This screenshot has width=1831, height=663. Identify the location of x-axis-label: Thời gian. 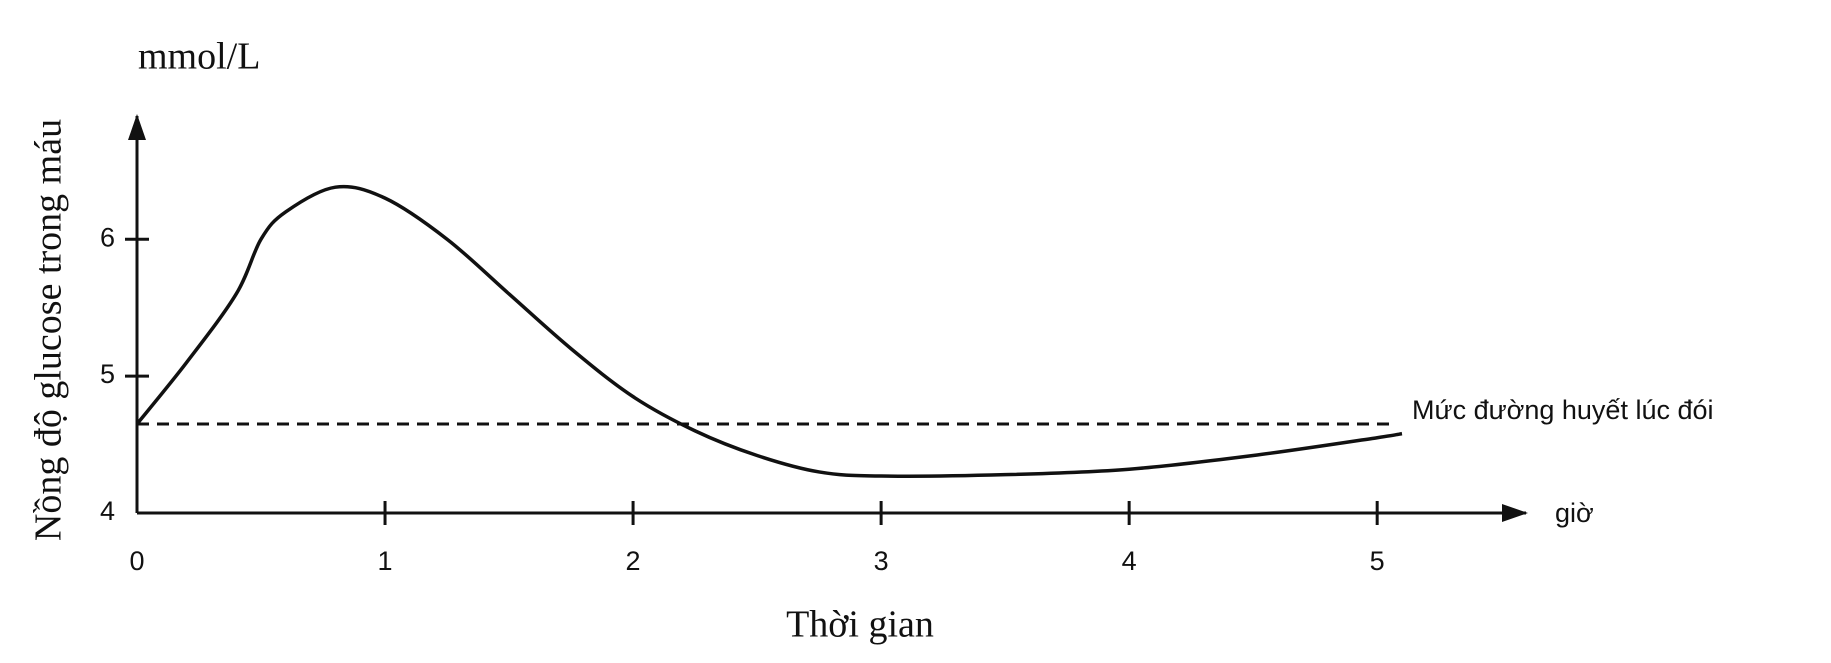
(860, 625).